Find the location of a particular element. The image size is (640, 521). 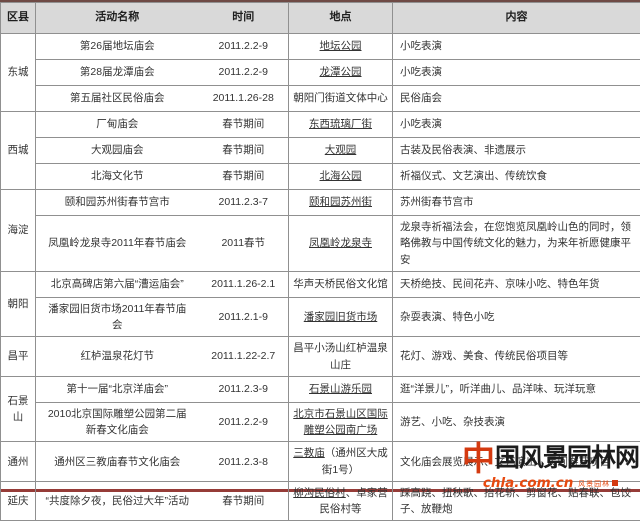

table-header-row: 区县活动名称时间地点内容 is located at coordinates (320, 18).